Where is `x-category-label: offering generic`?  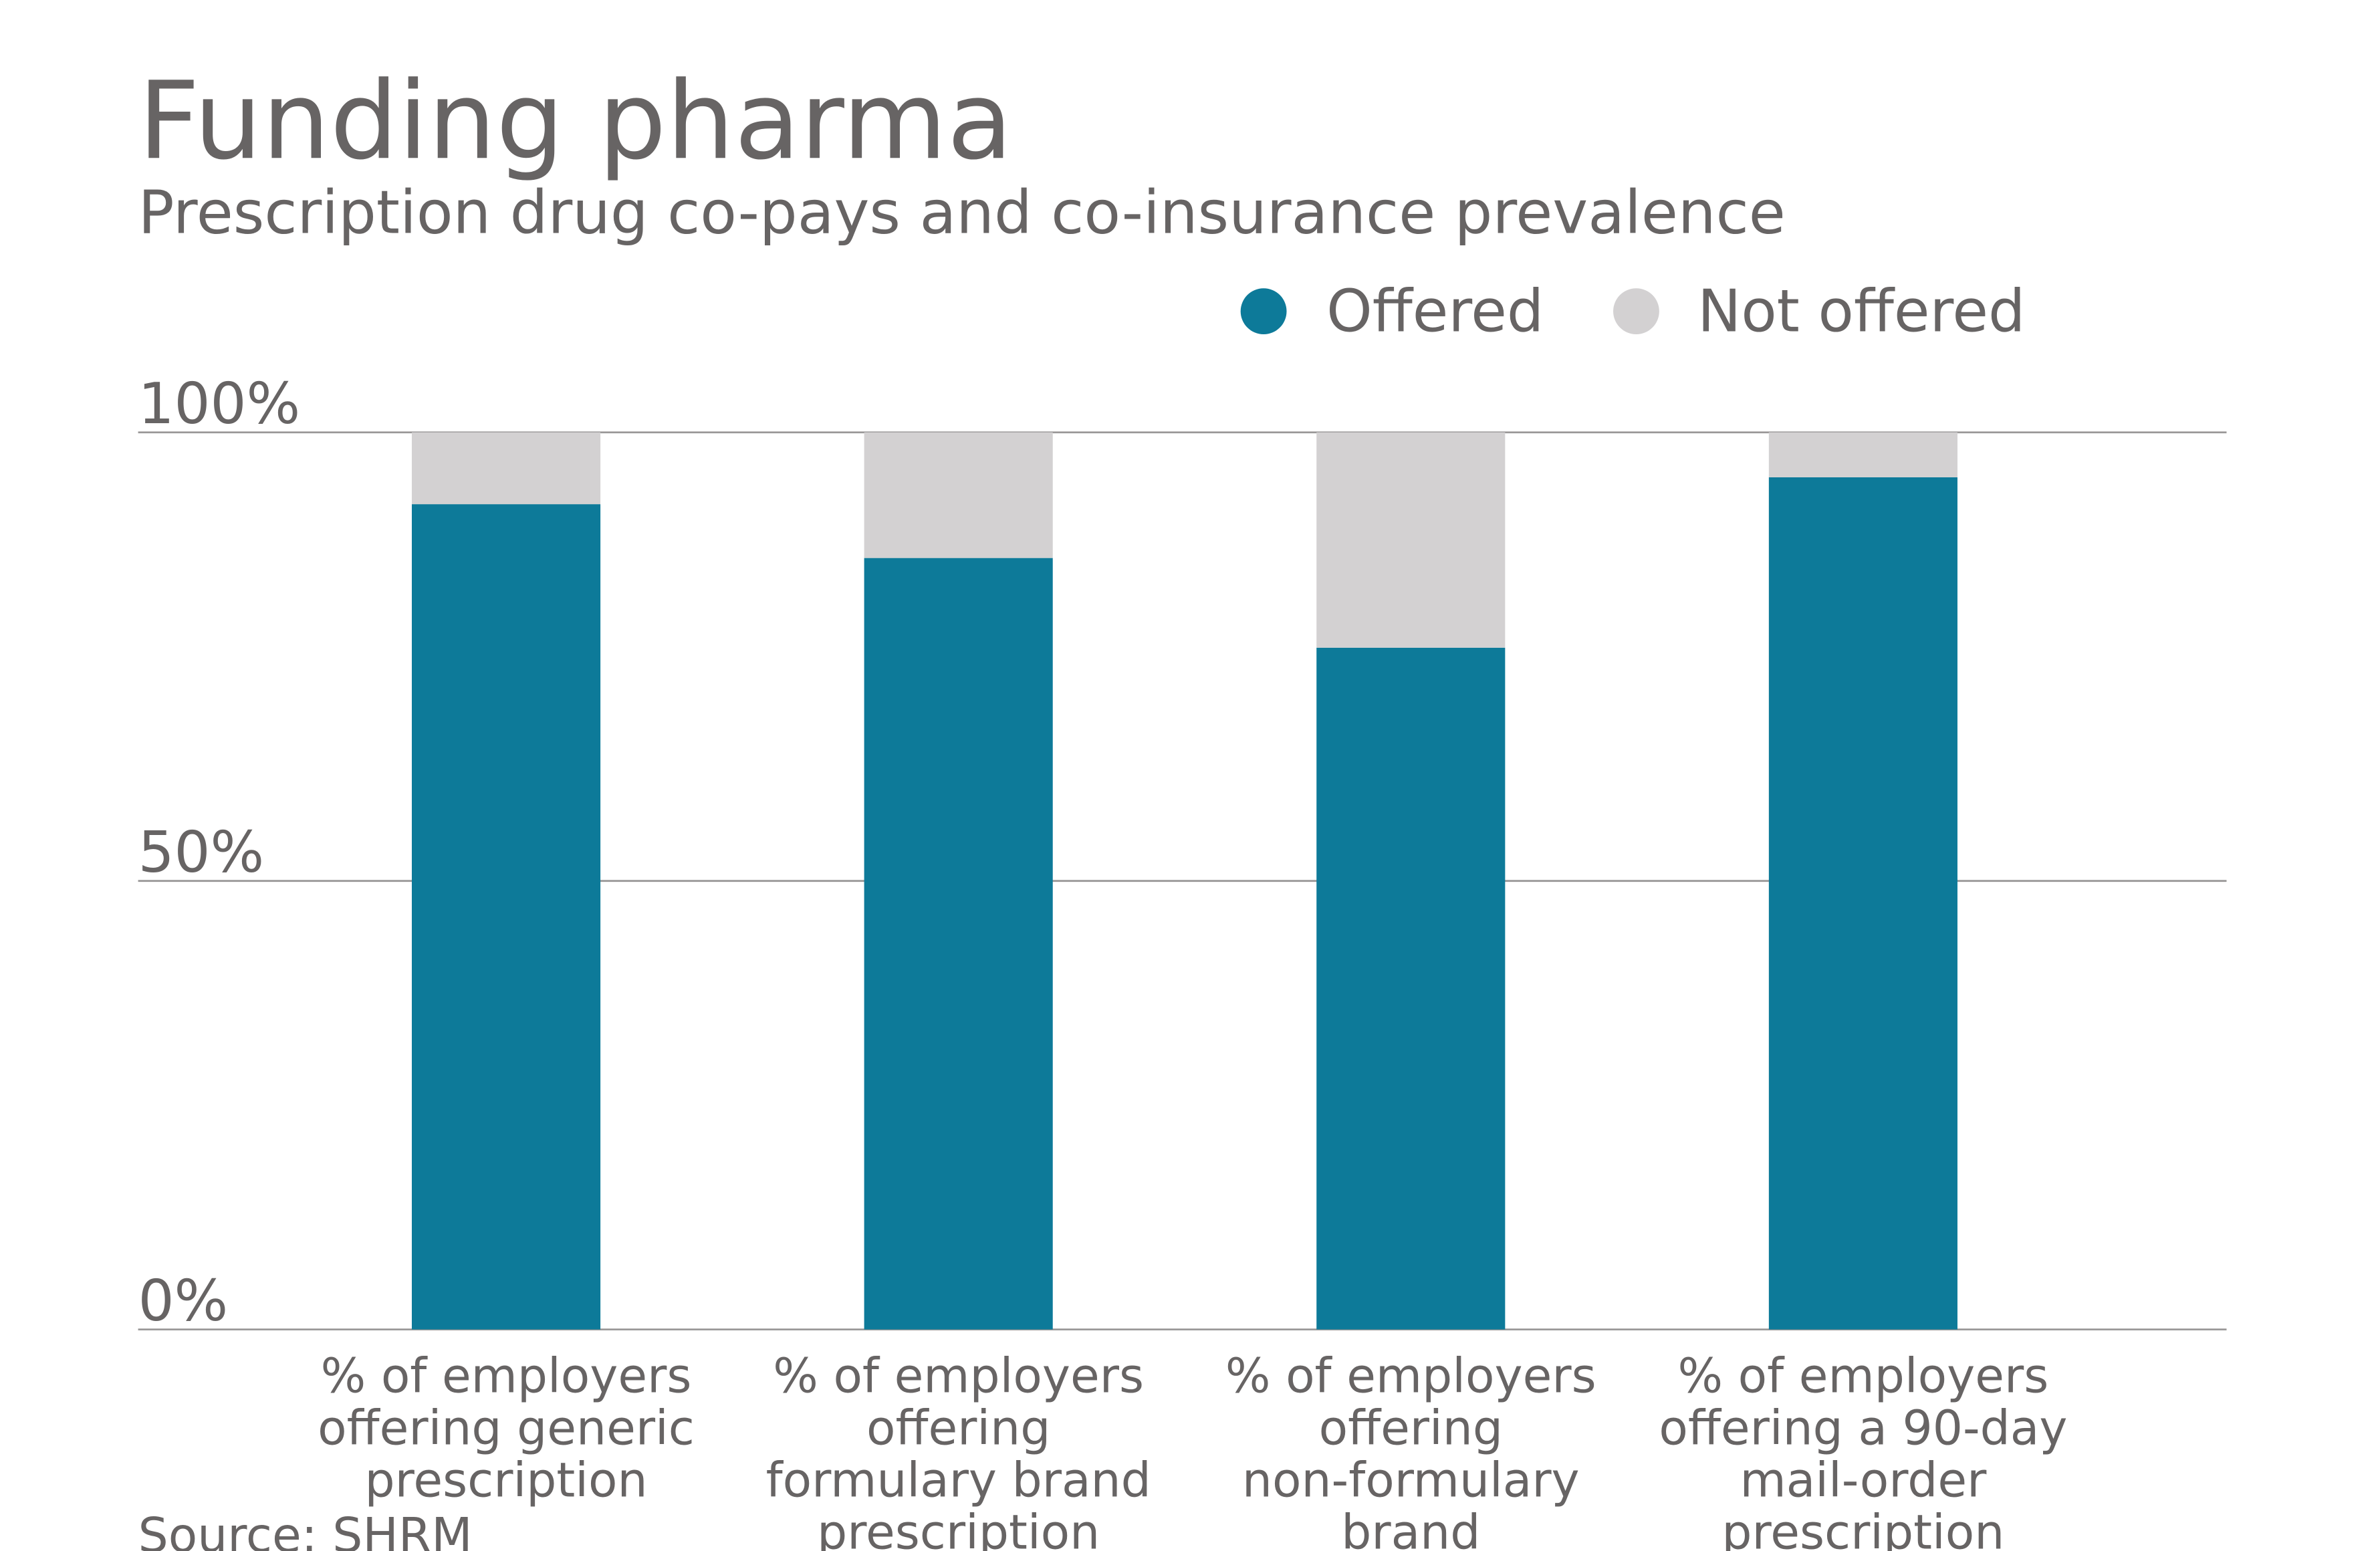
x-category-label: offering generic is located at coordinates (506, 1429).